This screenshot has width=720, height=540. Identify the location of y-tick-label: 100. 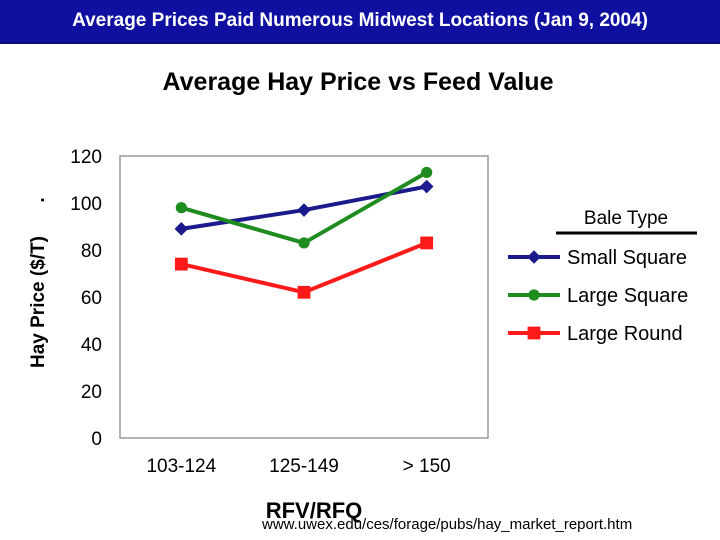
(86, 204).